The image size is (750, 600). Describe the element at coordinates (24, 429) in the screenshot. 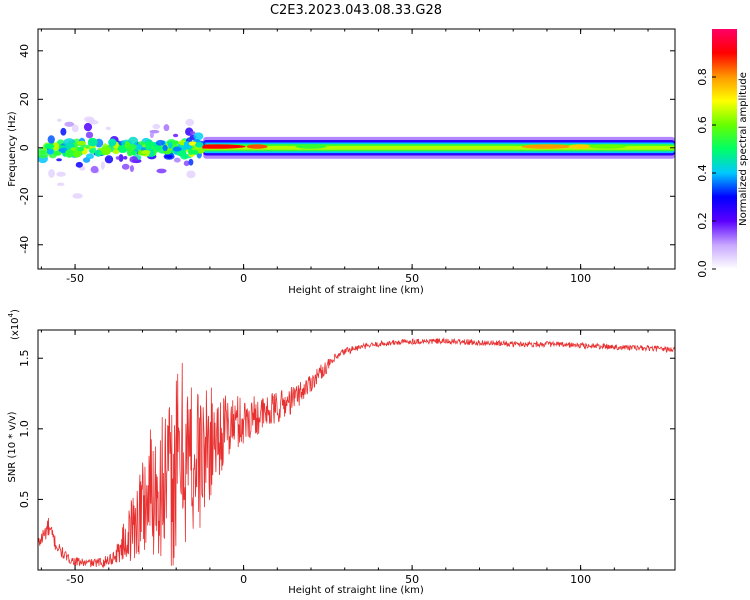

I see `y-tick-label: 1.0` at that location.